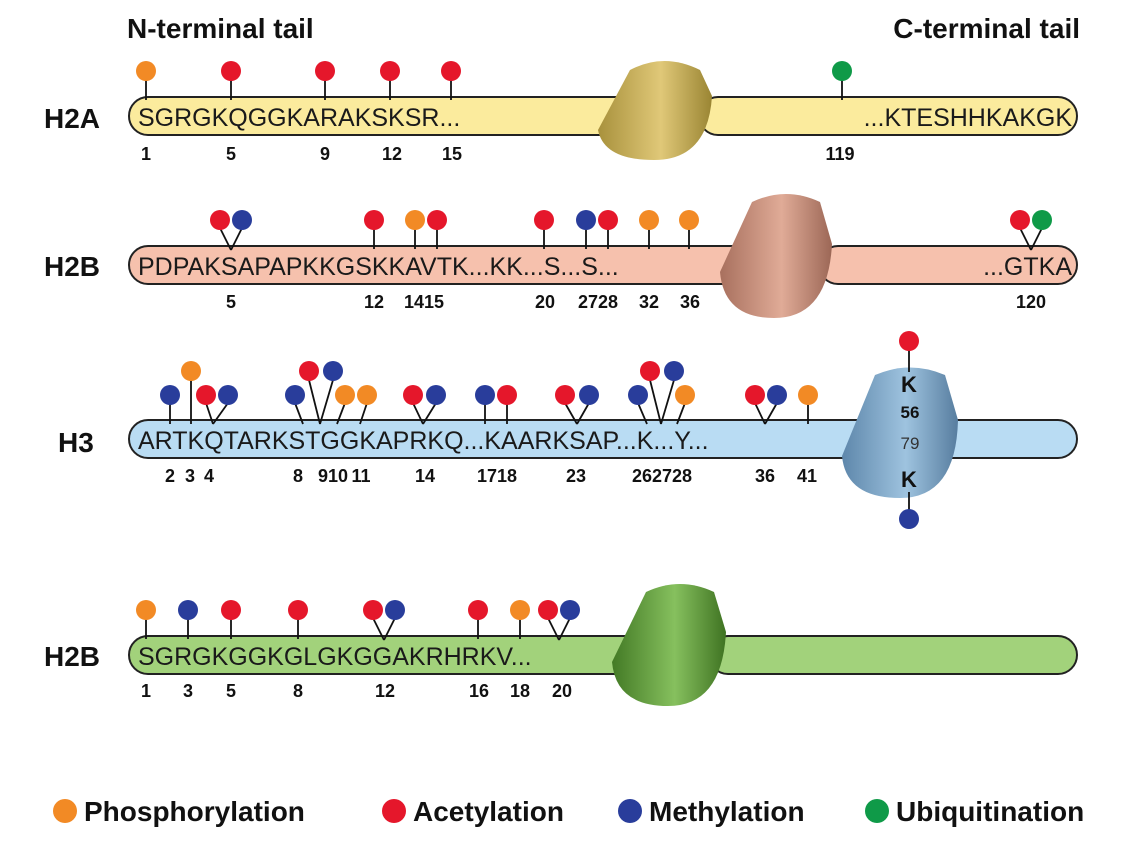  I want to click on h2b-residue-number: 120, so click(1031, 302).